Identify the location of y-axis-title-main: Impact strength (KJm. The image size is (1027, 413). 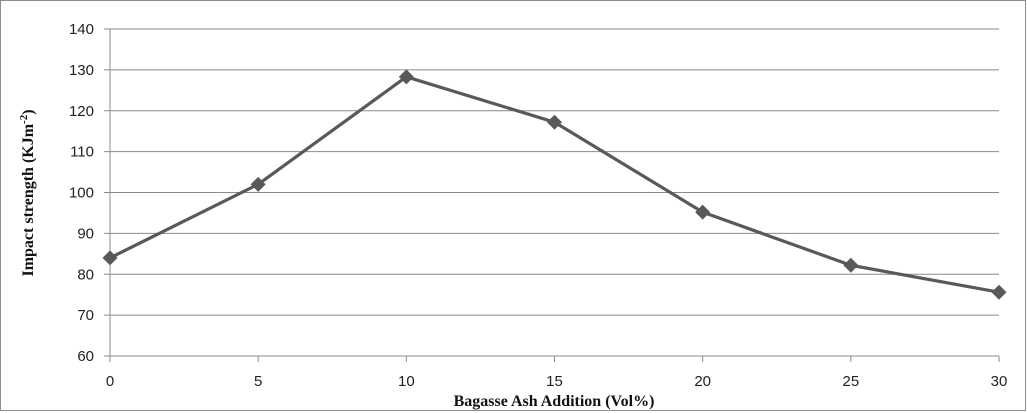
(28, 199).